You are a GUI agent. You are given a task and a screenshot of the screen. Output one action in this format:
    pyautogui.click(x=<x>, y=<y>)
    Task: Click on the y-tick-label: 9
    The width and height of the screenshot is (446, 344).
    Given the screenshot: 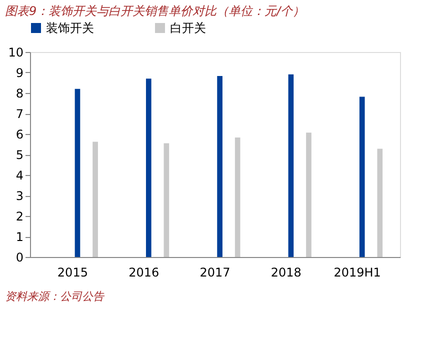 What is the action you would take?
    pyautogui.click(x=20, y=73)
    